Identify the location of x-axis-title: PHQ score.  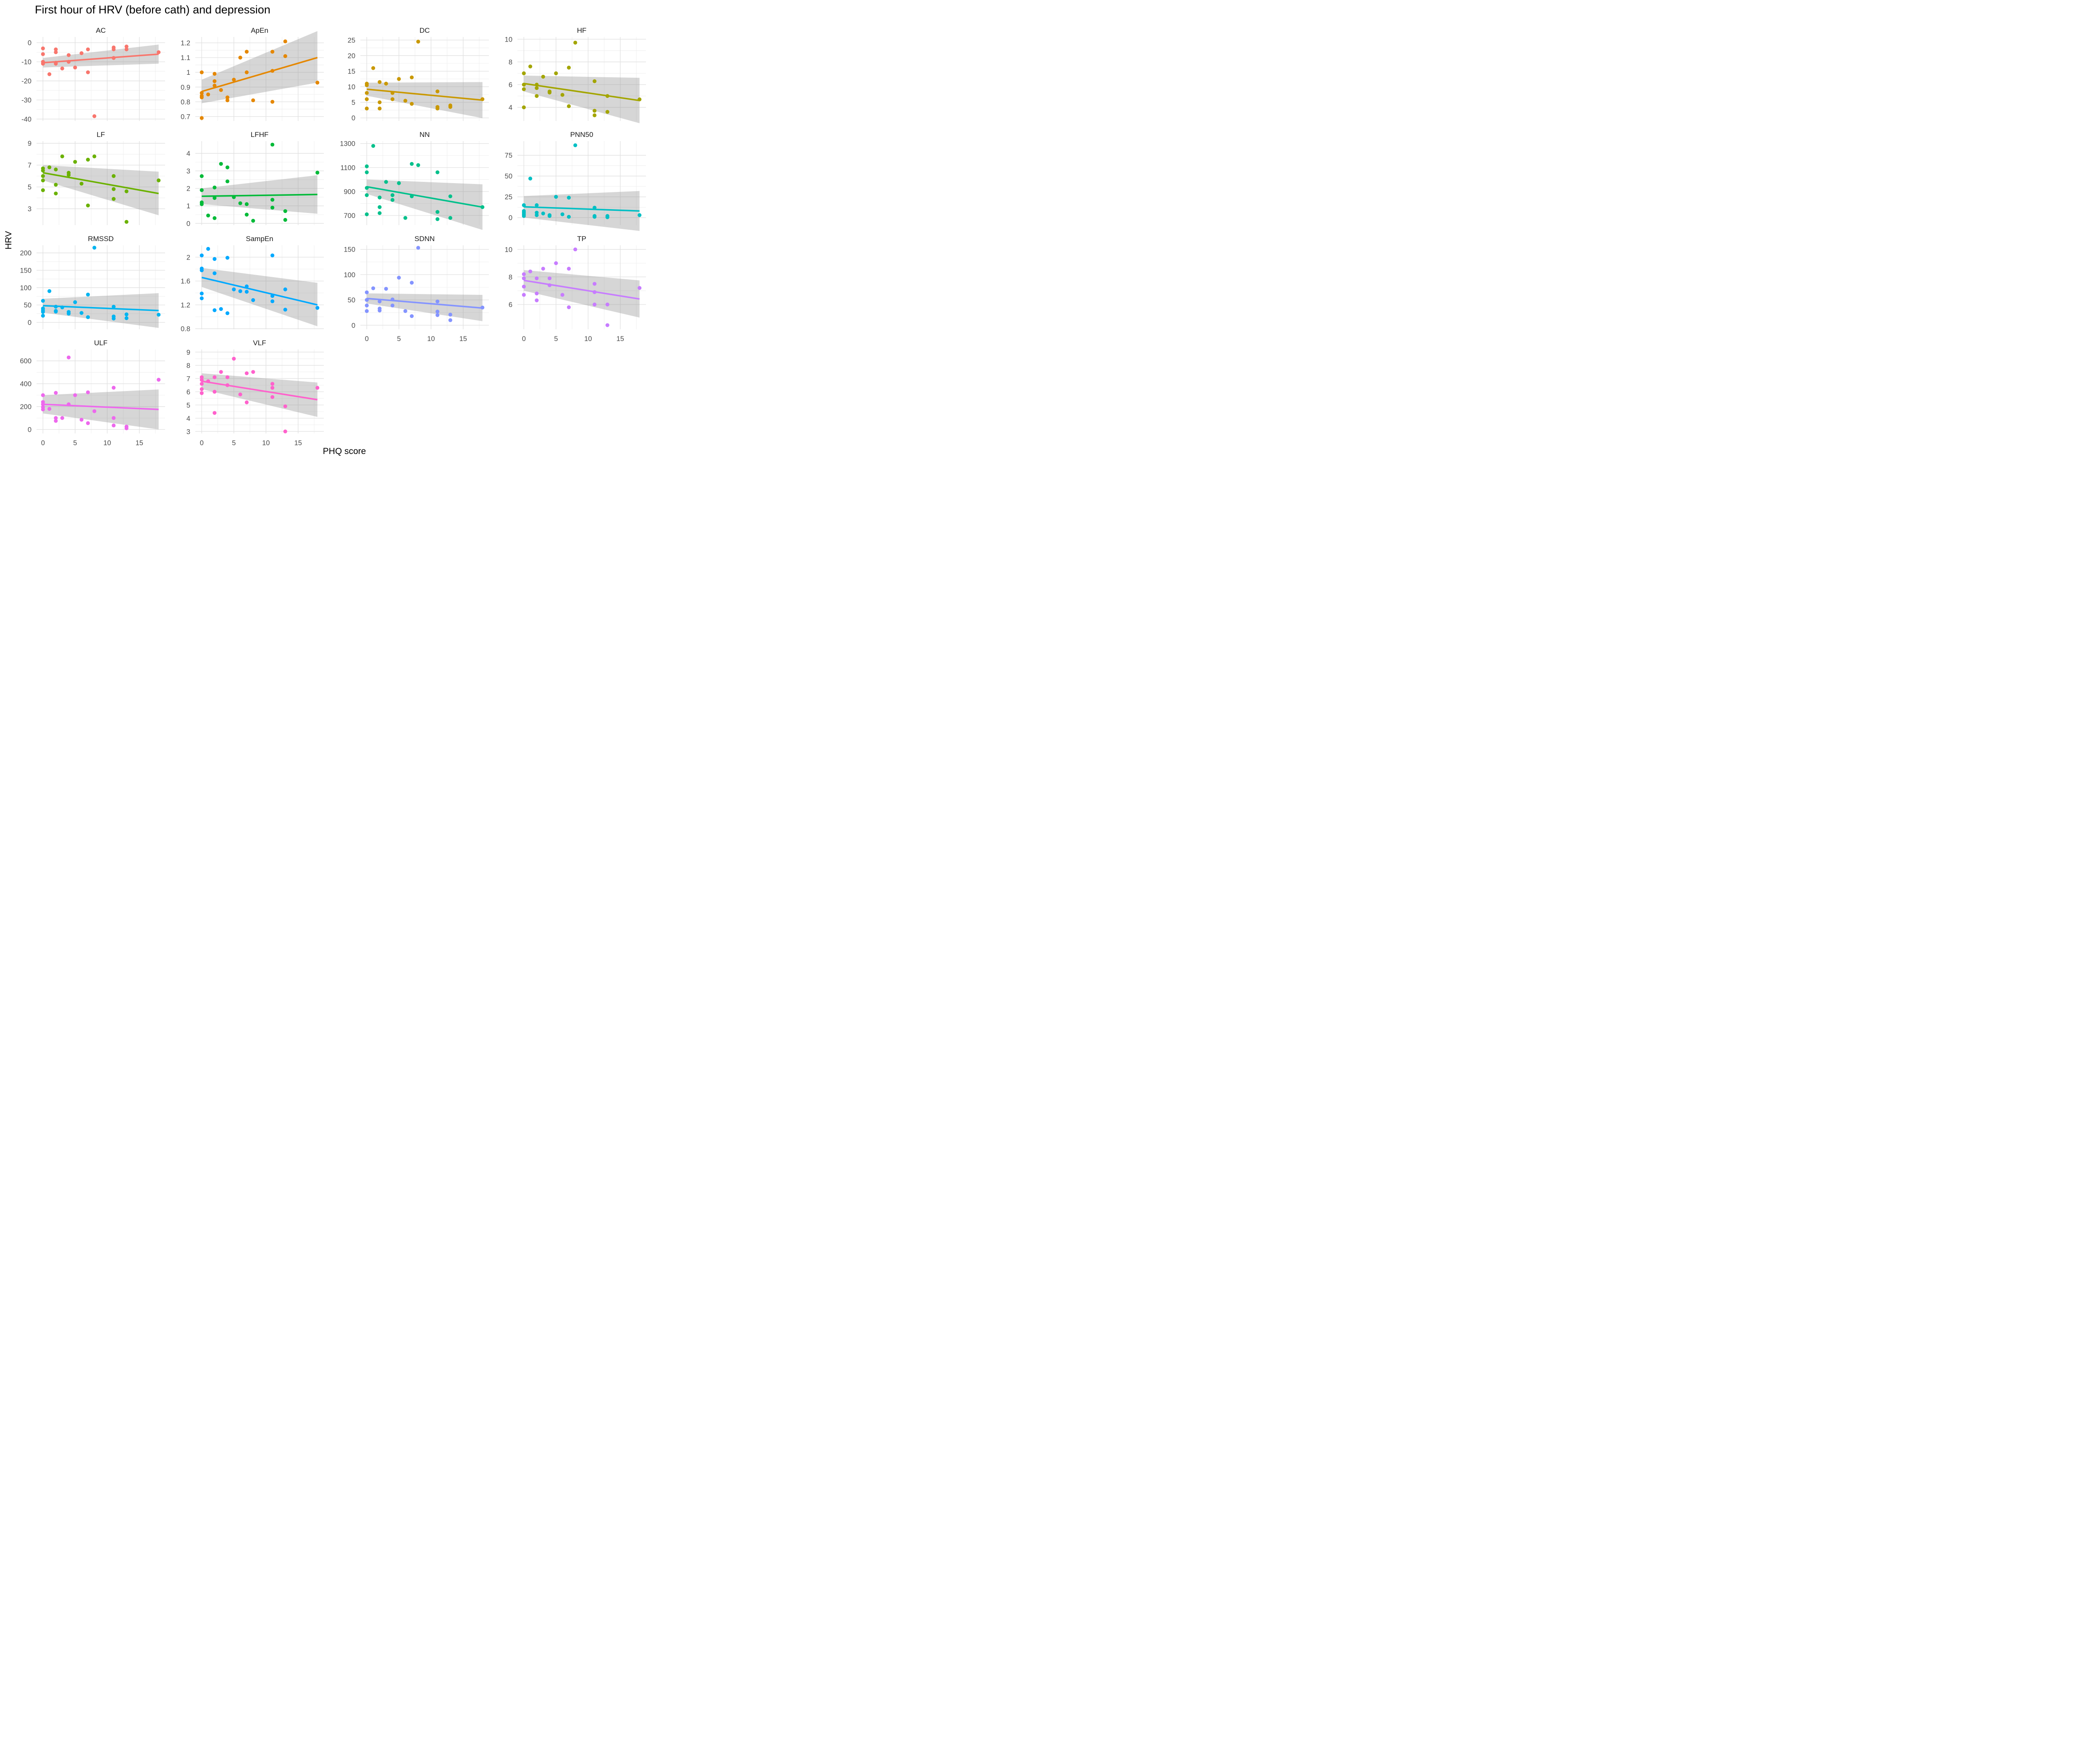
(344, 451).